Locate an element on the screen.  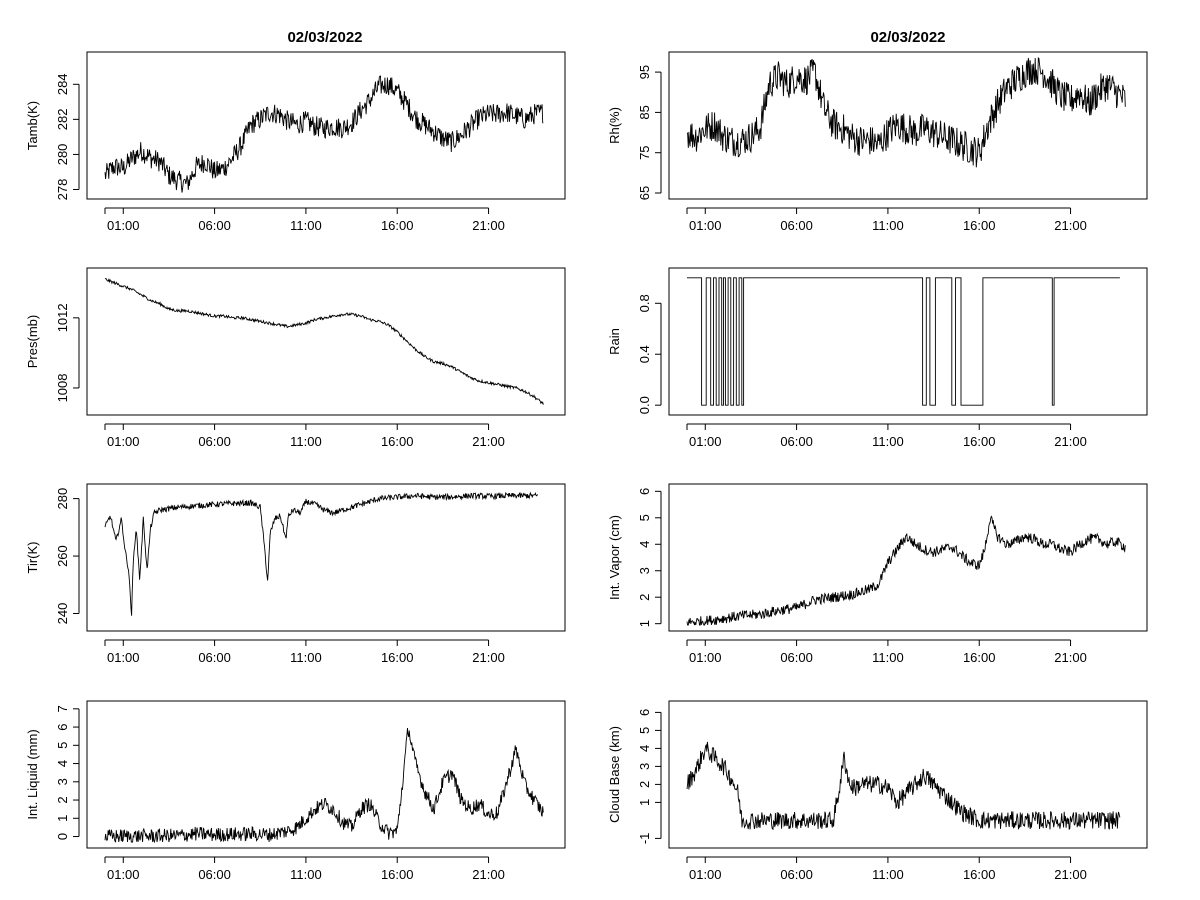
x-tick-label-pres: 11:00 is located at coordinates (306, 441).